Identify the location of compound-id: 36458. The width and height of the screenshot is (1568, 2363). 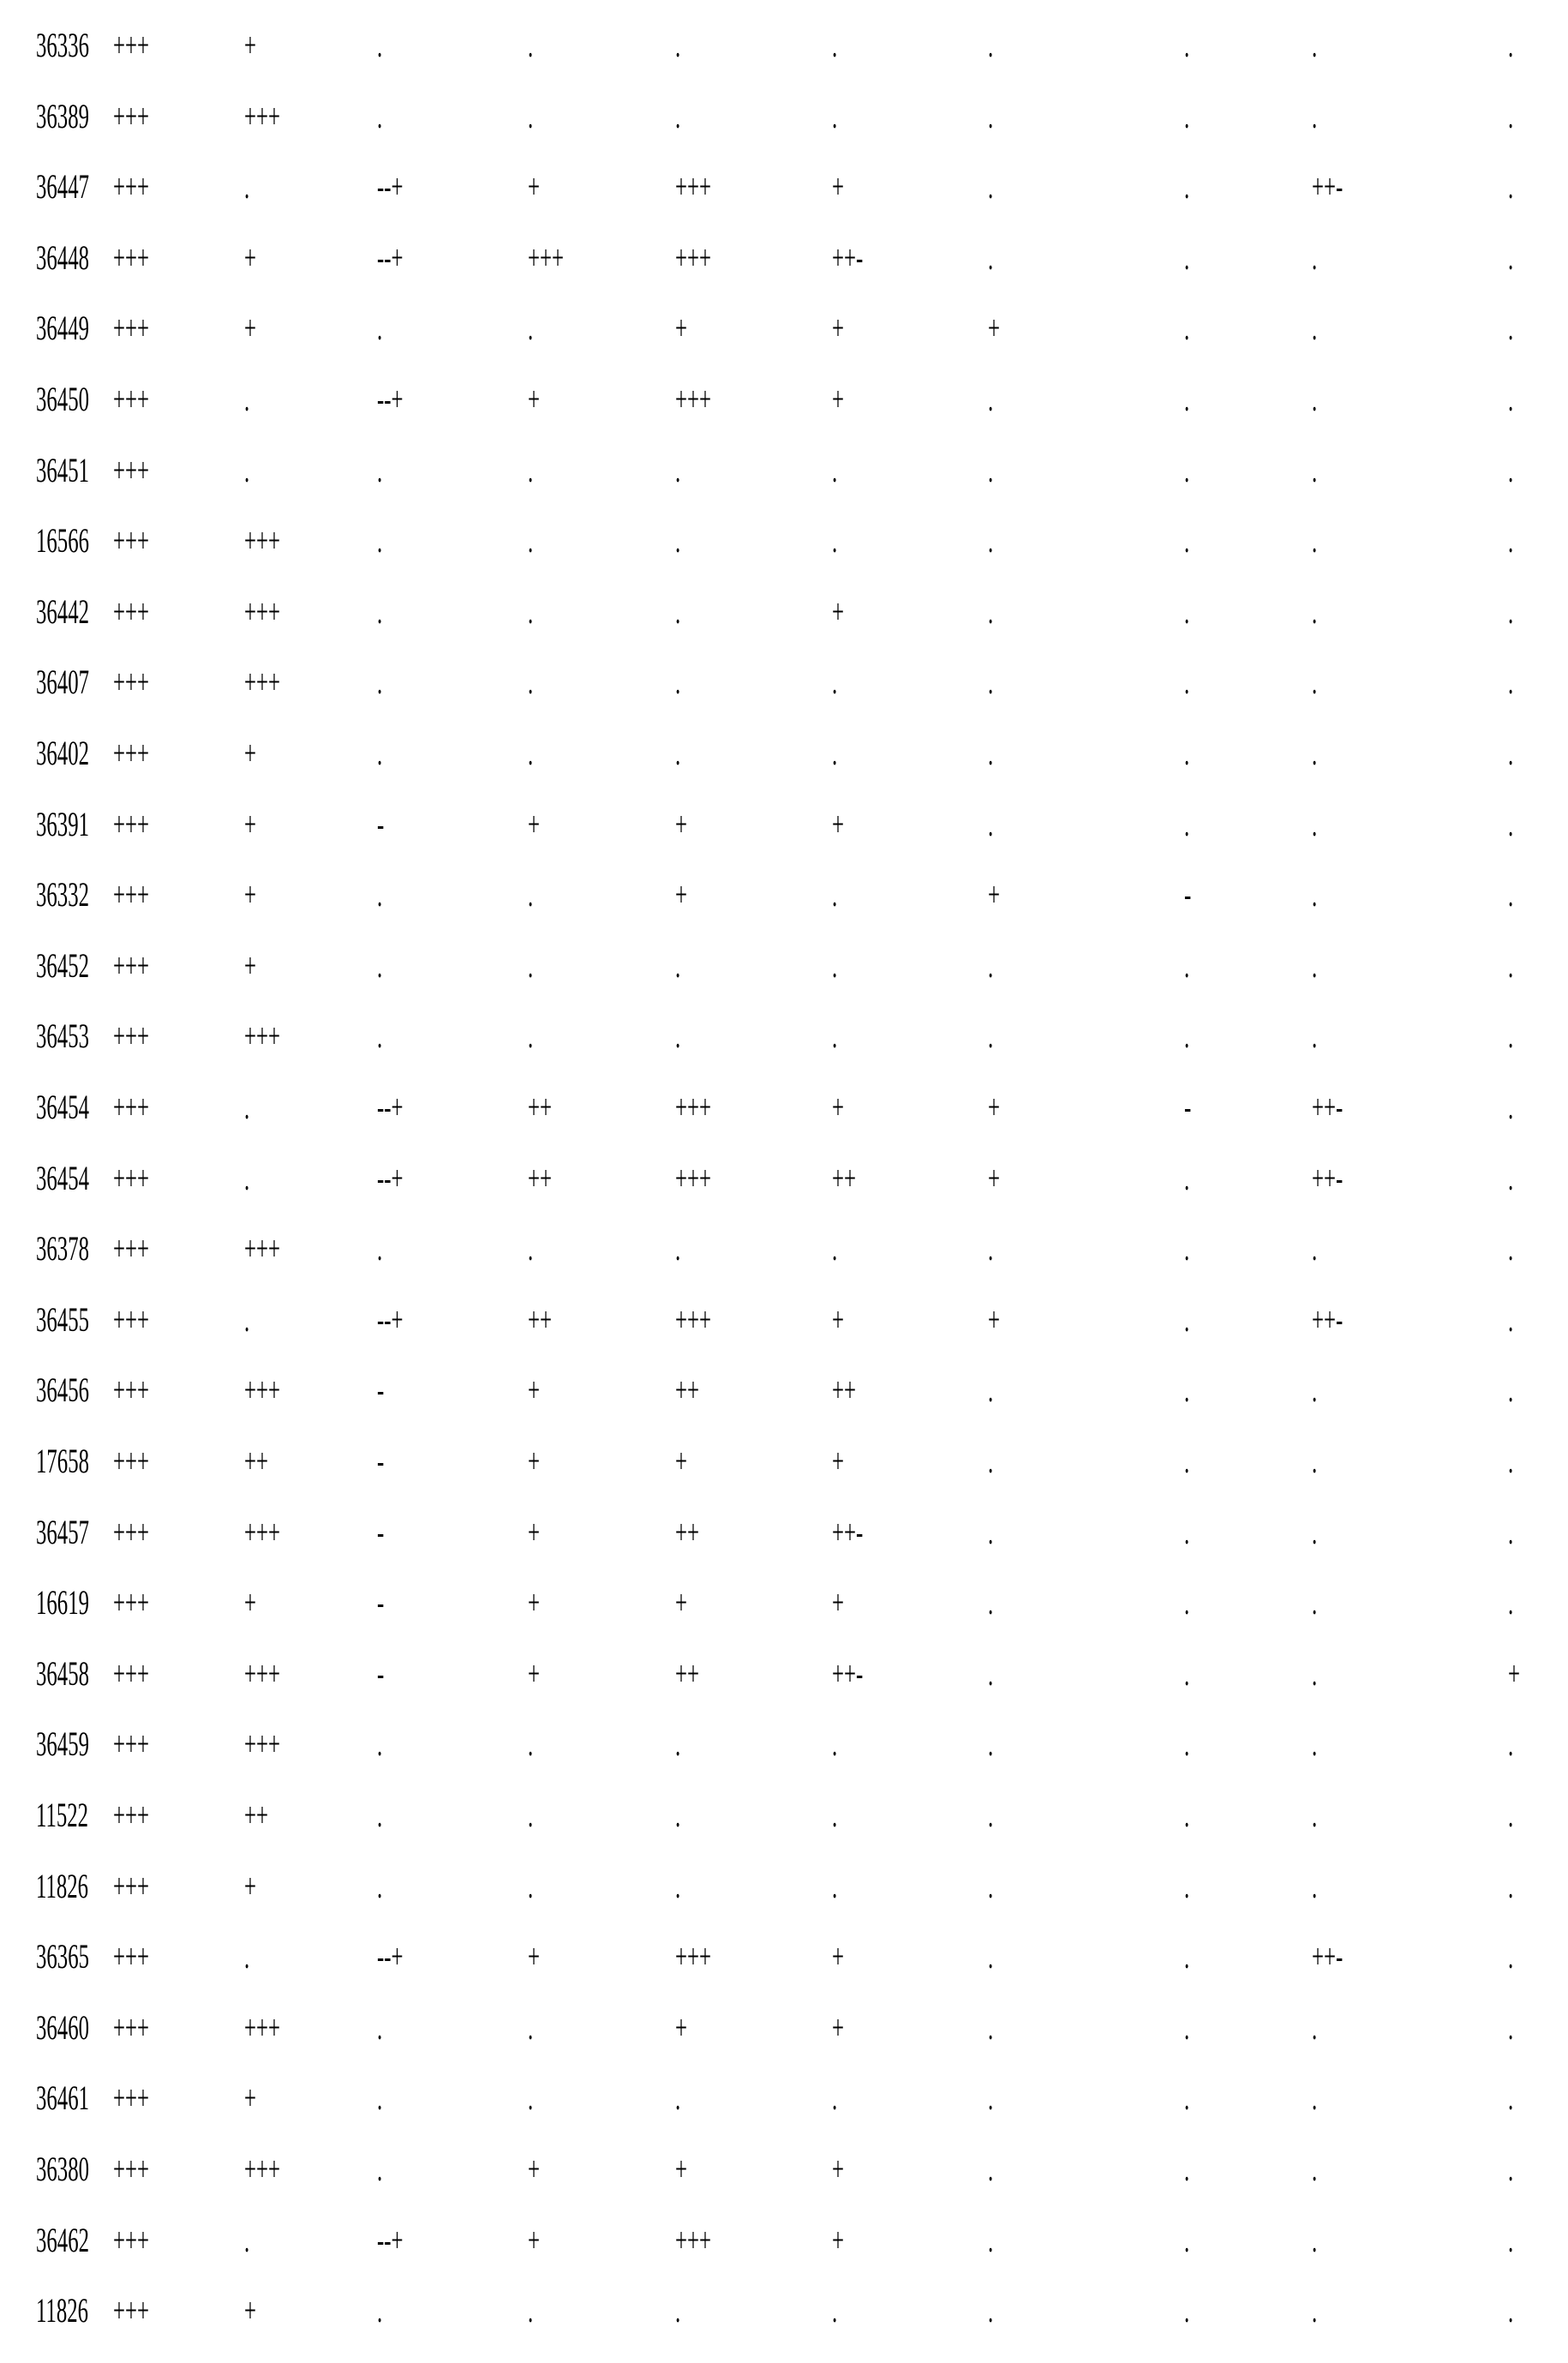
(62, 1674).